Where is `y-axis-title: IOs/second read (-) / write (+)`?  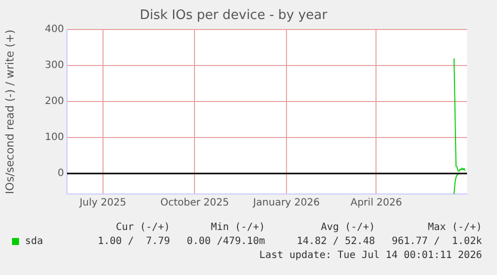 y-axis-title: IOs/second read (-) / write (+) is located at coordinates (9, 112).